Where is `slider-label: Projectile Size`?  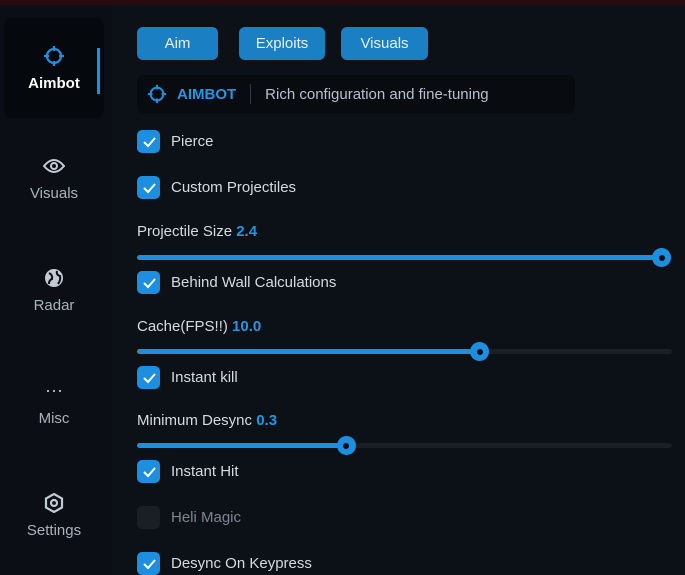 slider-label: Projectile Size is located at coordinates (185, 231).